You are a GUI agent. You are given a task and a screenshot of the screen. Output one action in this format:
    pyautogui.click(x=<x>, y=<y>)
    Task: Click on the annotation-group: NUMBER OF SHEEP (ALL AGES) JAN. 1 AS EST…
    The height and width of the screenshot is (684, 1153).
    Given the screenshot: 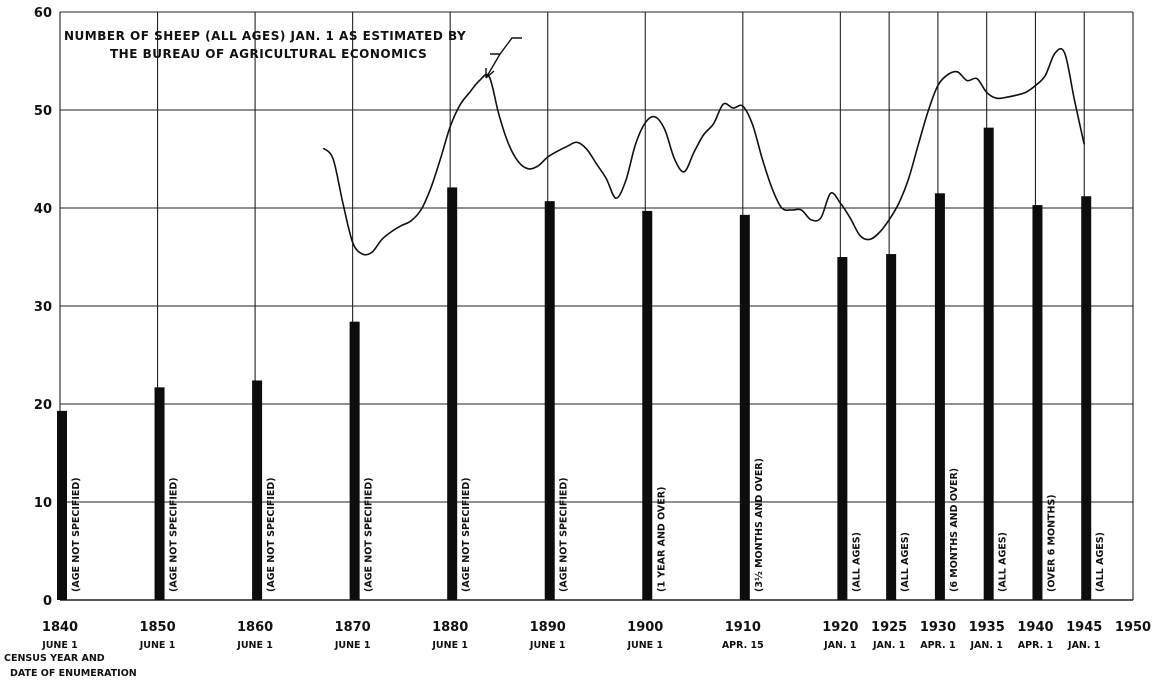 What is the action you would take?
    pyautogui.click(x=293, y=54)
    